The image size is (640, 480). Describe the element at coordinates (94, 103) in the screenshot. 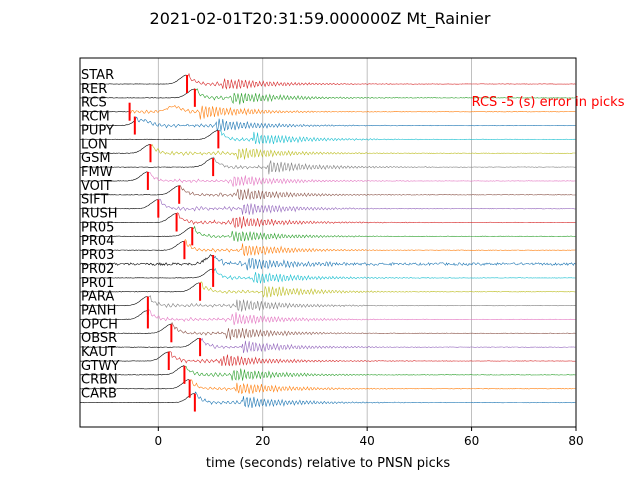

I see `station-label: RCS` at that location.